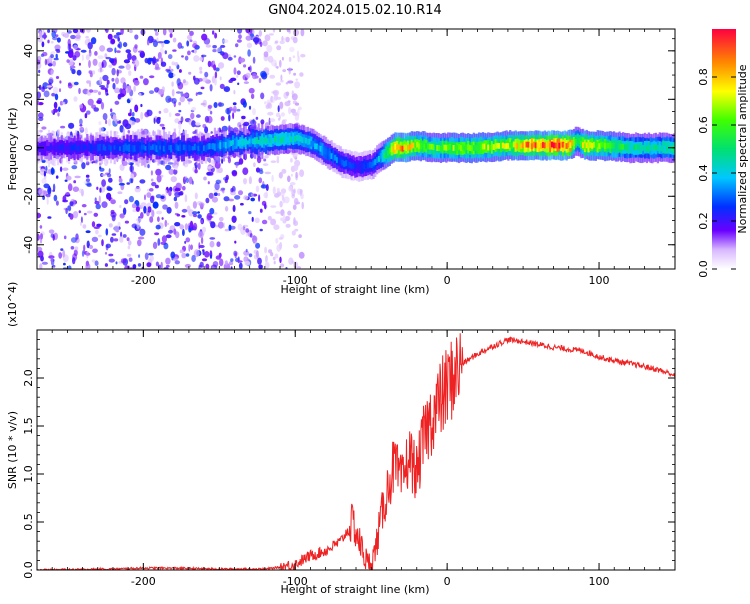 Image resolution: width=750 pixels, height=604 pixels. Describe the element at coordinates (355, 10) in the screenshot. I see `figure-title: GN04.2024.015.02.10.R14` at that location.